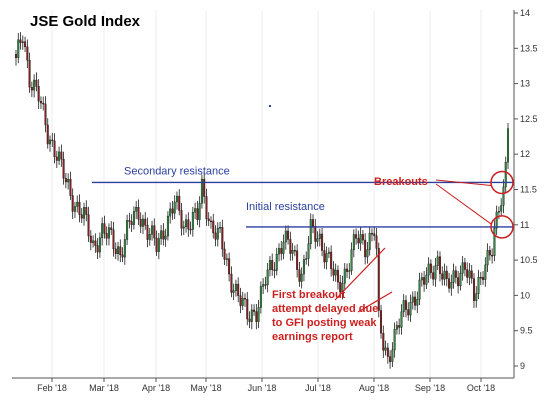 This screenshot has width=550, height=401. Describe the element at coordinates (525, 295) in the screenshot. I see `y-tick-label: 10` at that location.